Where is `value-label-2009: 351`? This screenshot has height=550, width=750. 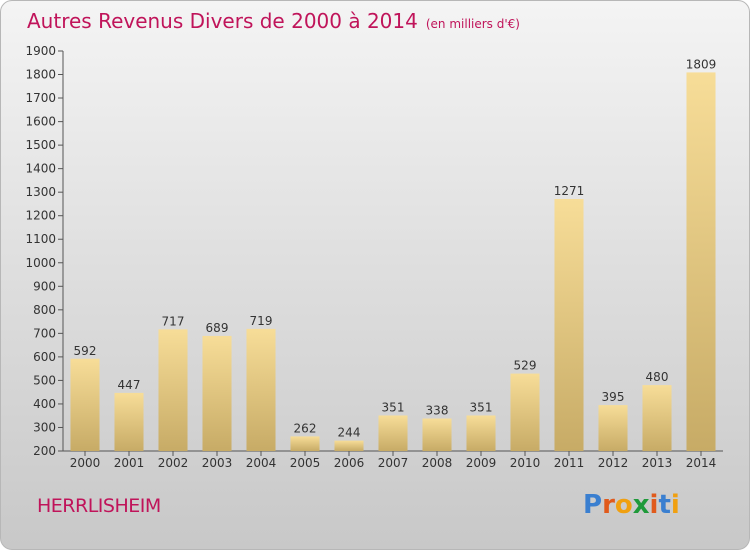
value-label-2009: 351 is located at coordinates (481, 407).